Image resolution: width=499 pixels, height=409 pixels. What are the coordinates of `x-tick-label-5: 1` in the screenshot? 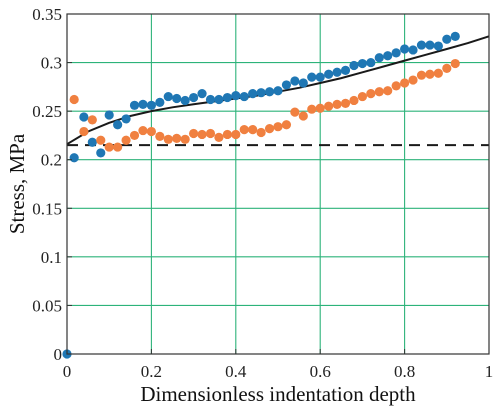 It's located at (489, 371).